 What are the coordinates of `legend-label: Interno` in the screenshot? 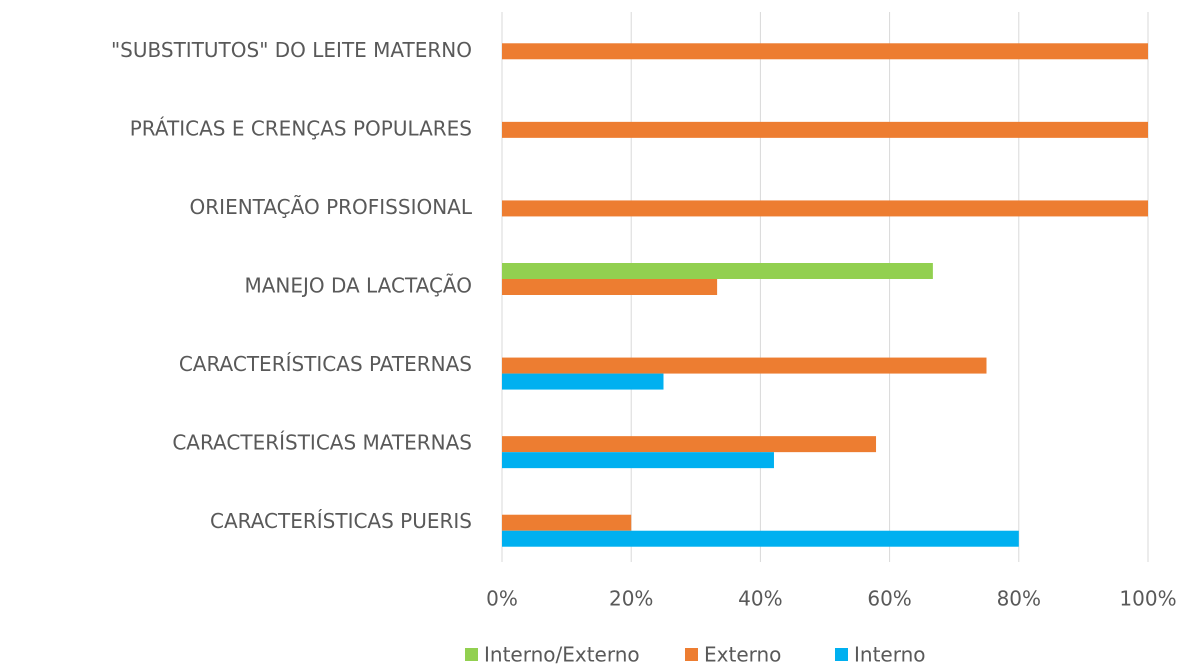 It's located at (890, 655).